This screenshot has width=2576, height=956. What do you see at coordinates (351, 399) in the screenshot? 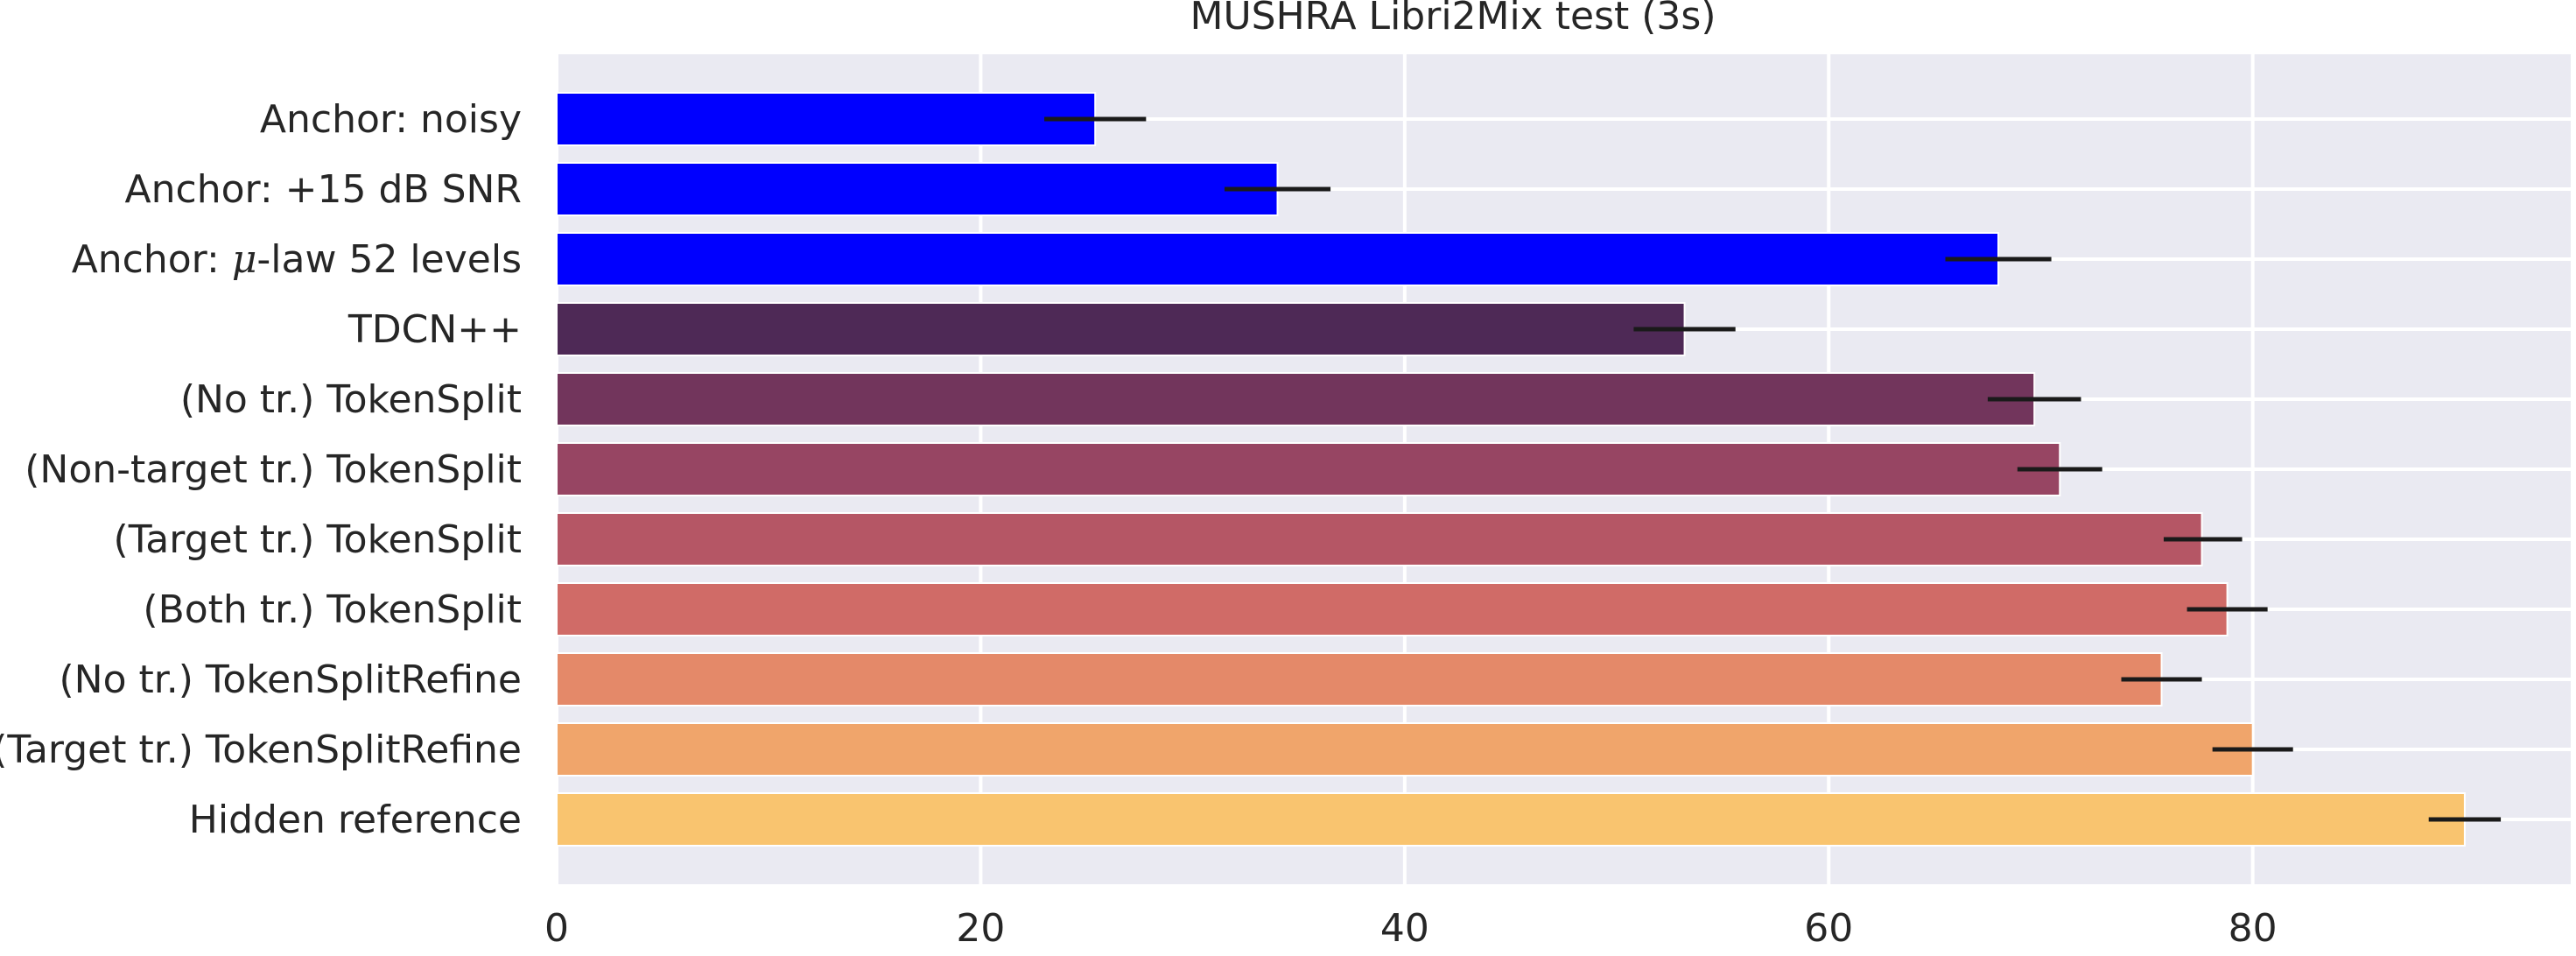
I see `category-label: (No tr.) TokenSplit` at bounding box center [351, 399].